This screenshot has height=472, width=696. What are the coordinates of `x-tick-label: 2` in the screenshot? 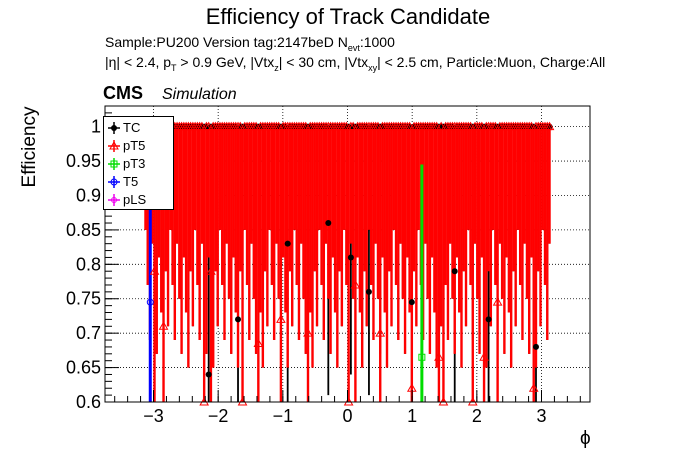 It's located at (477, 416).